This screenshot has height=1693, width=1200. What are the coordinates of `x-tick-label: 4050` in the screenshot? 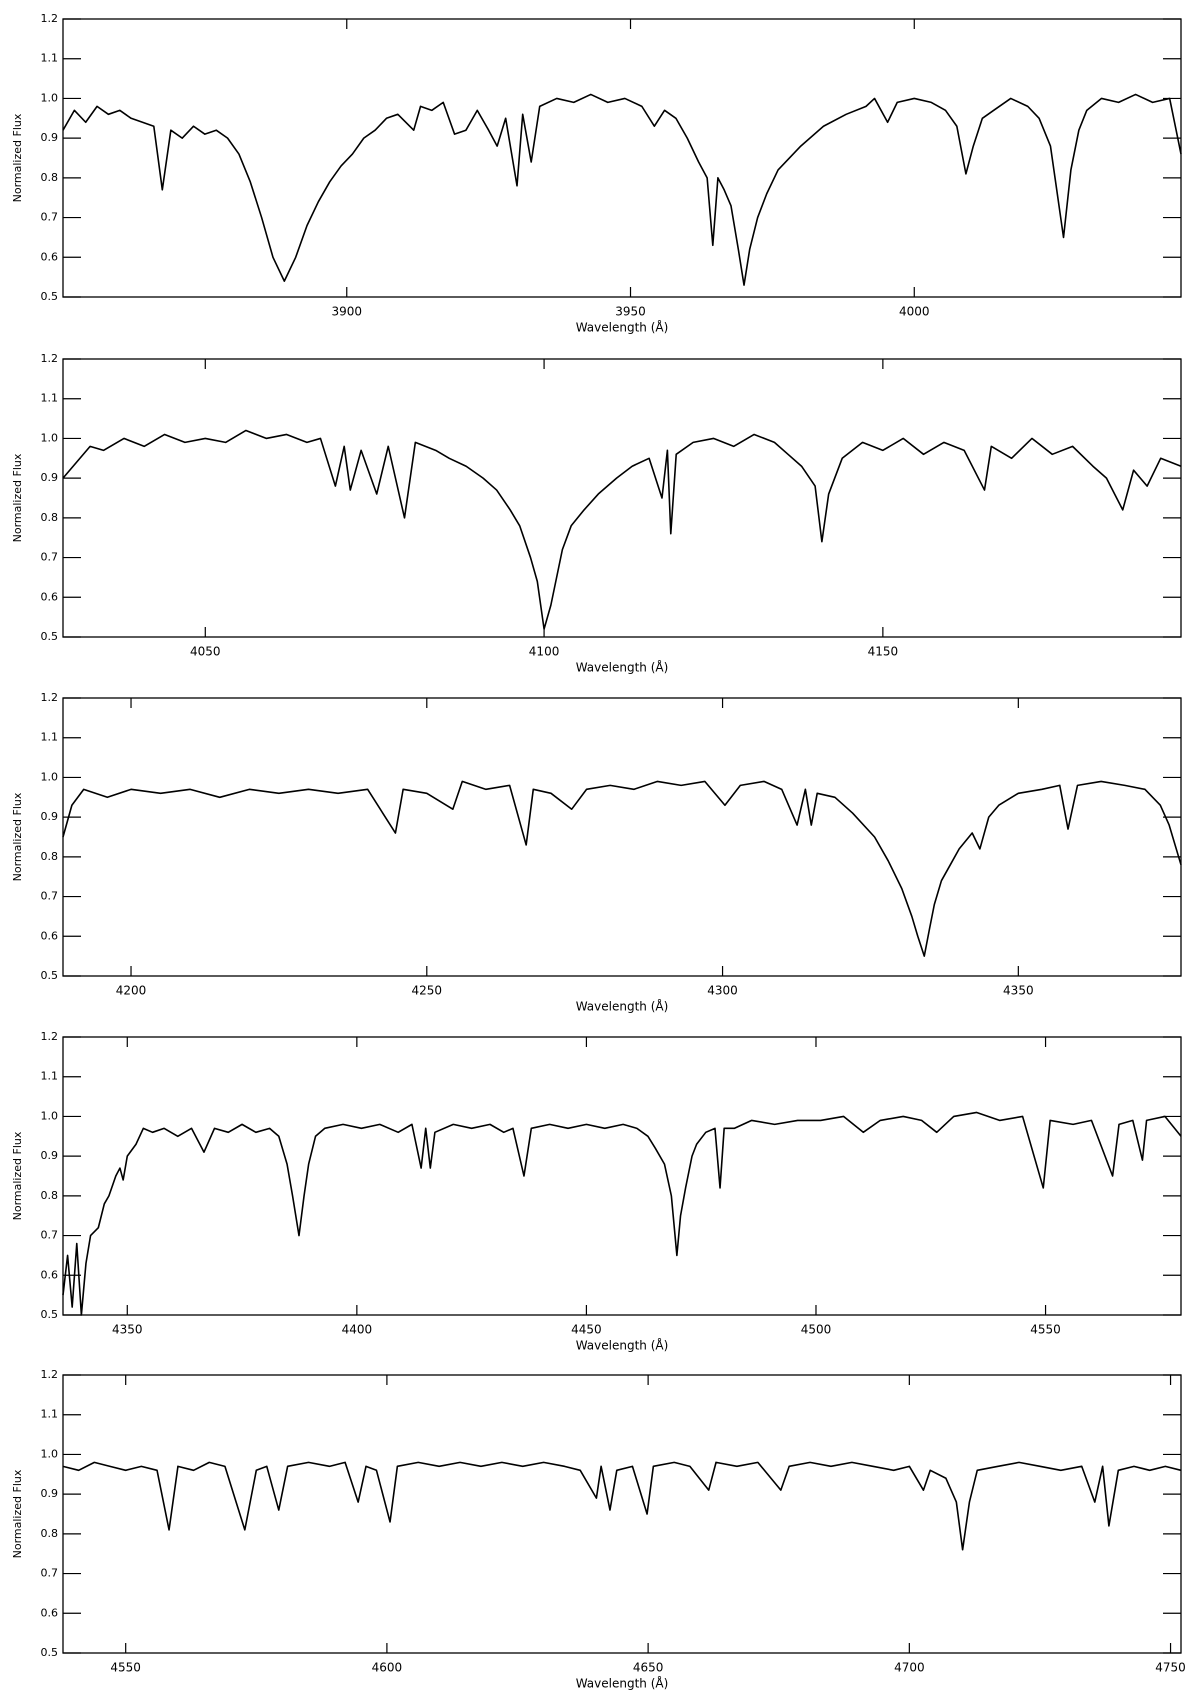 It's located at (205, 652).